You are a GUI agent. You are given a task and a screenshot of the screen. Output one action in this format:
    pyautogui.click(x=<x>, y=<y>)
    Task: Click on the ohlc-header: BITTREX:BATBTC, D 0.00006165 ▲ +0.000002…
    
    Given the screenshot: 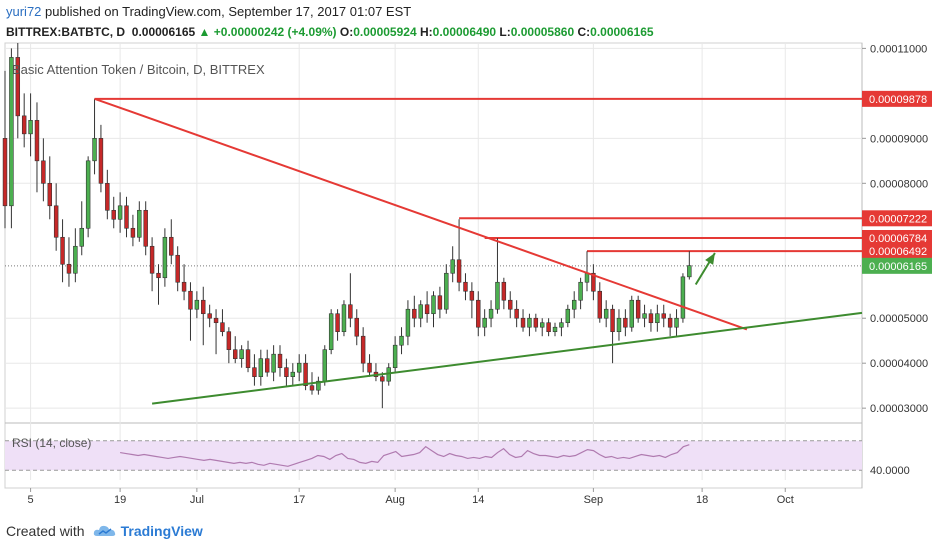 What is the action you would take?
    pyautogui.click(x=330, y=32)
    